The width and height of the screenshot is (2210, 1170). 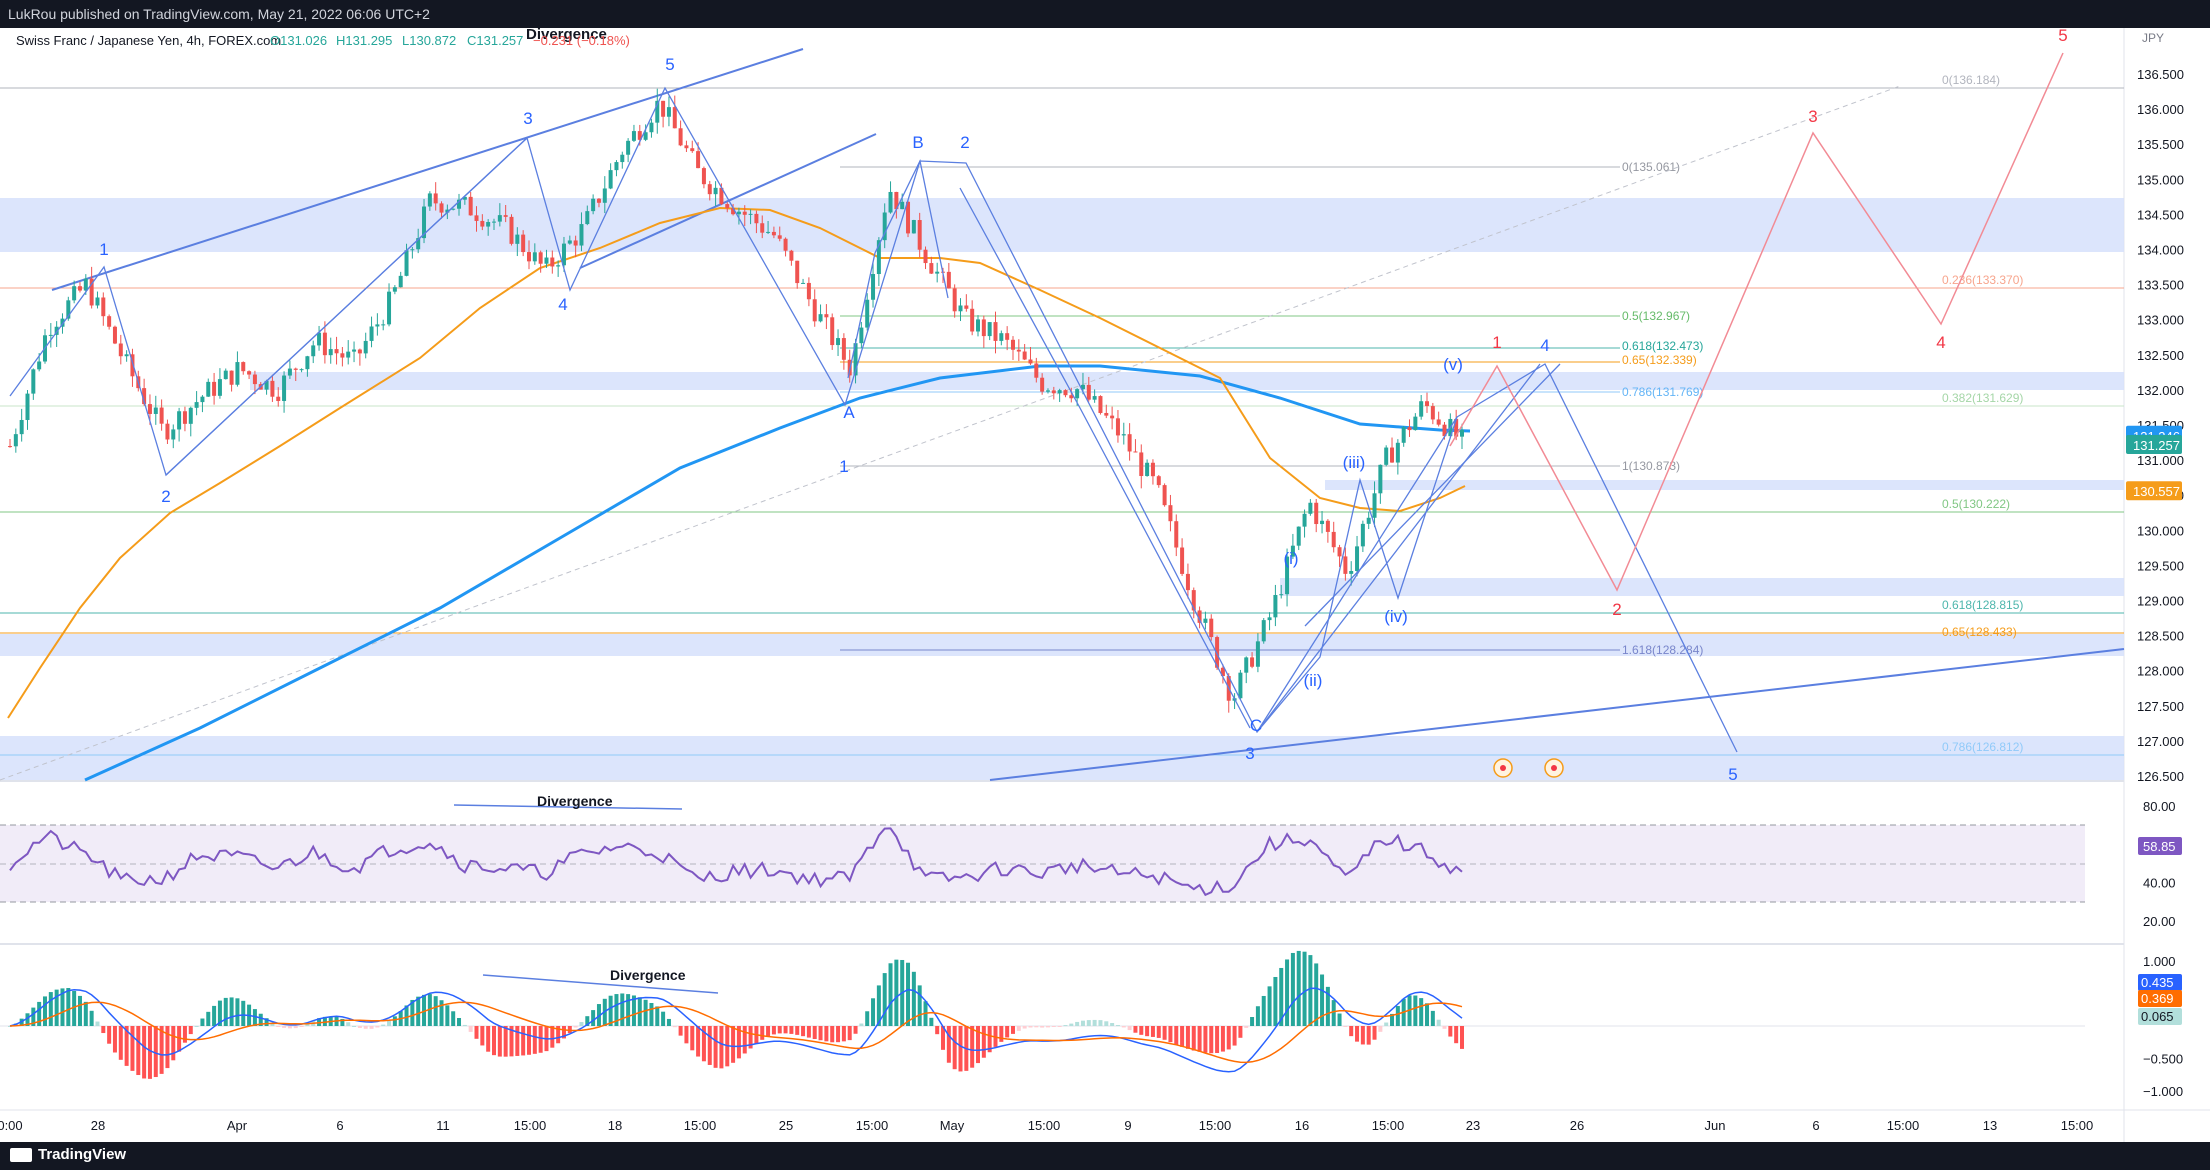 What do you see at coordinates (736, 1032) in the screenshot?
I see `signal-line` at bounding box center [736, 1032].